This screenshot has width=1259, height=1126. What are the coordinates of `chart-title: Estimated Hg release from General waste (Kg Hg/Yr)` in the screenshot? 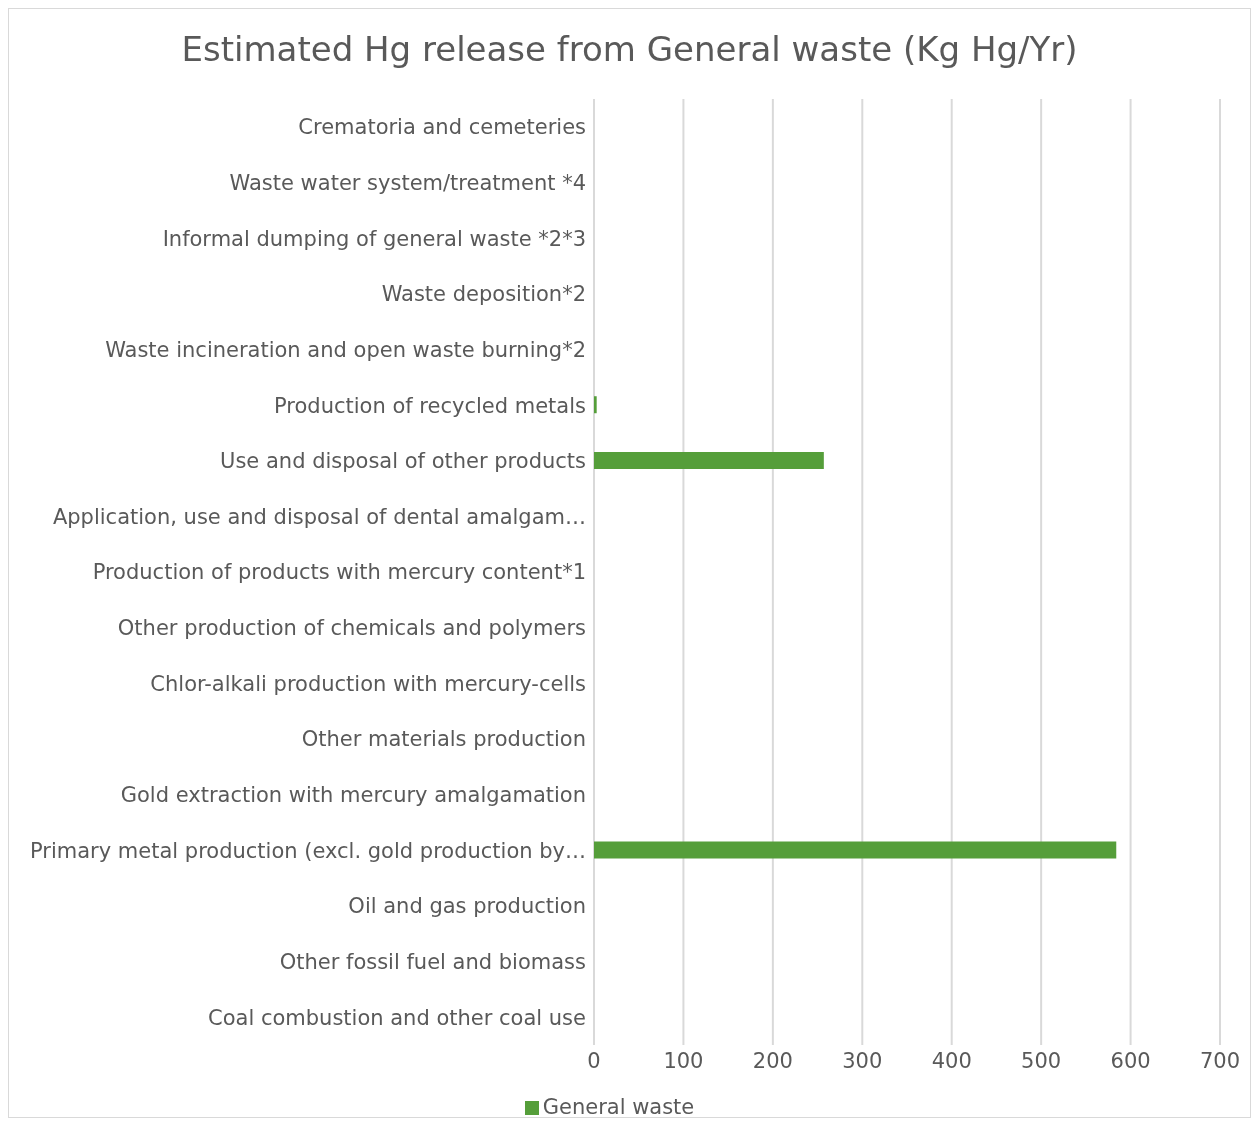 It's located at (629, 49).